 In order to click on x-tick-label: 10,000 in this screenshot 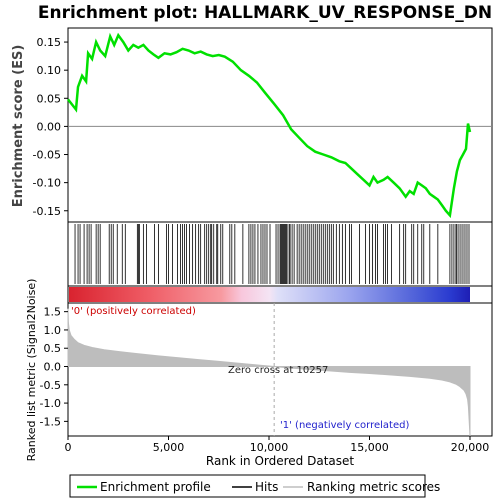, I will do `click(269, 447)`.